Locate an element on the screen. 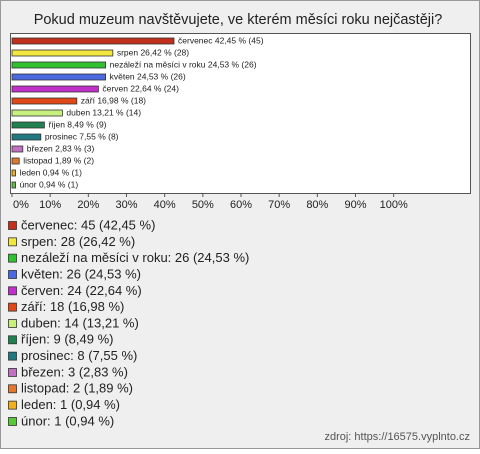 The height and width of the screenshot is (454, 480). x-tick-label: 90% is located at coordinates (355, 205).